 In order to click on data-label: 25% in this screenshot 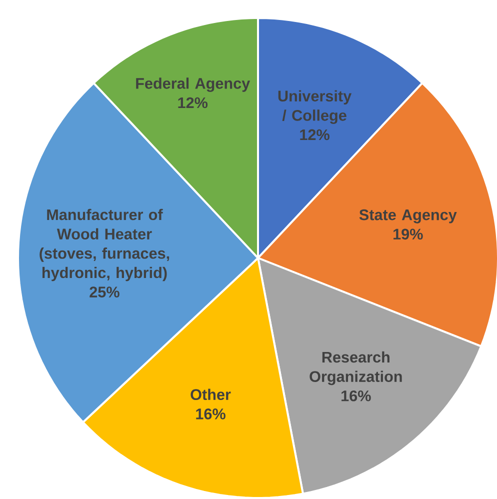, I will do `click(105, 292)`.